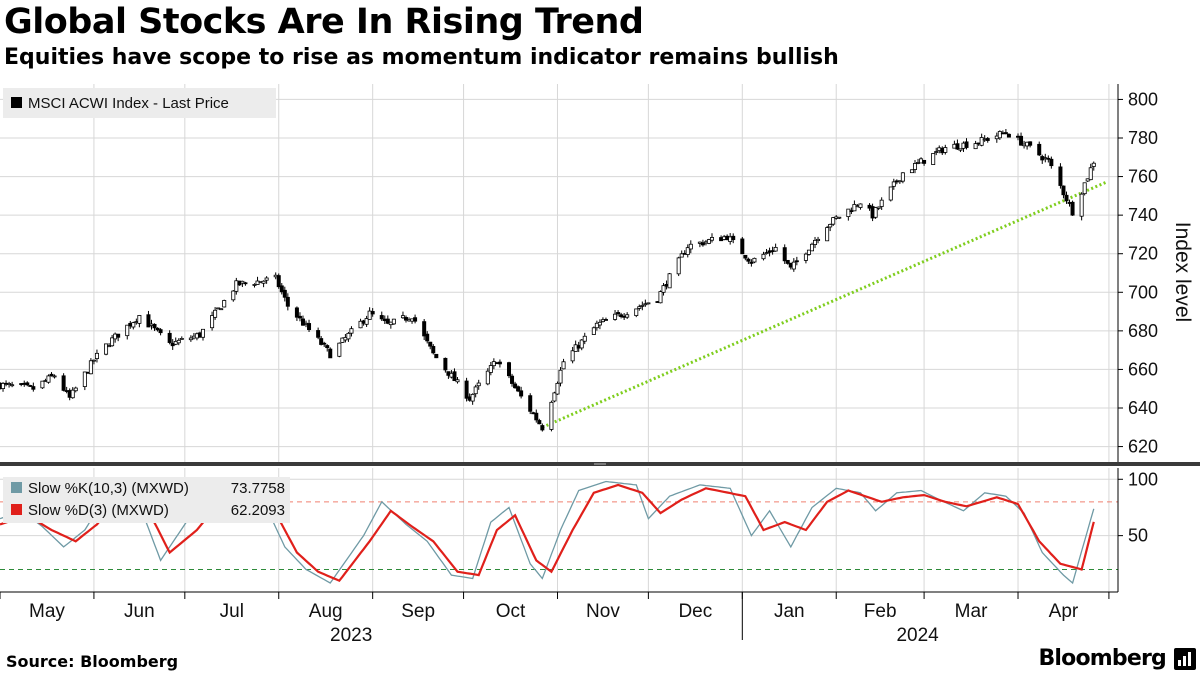  Describe the element at coordinates (232, 611) in the screenshot. I see `x-tick-label: Jul` at that location.